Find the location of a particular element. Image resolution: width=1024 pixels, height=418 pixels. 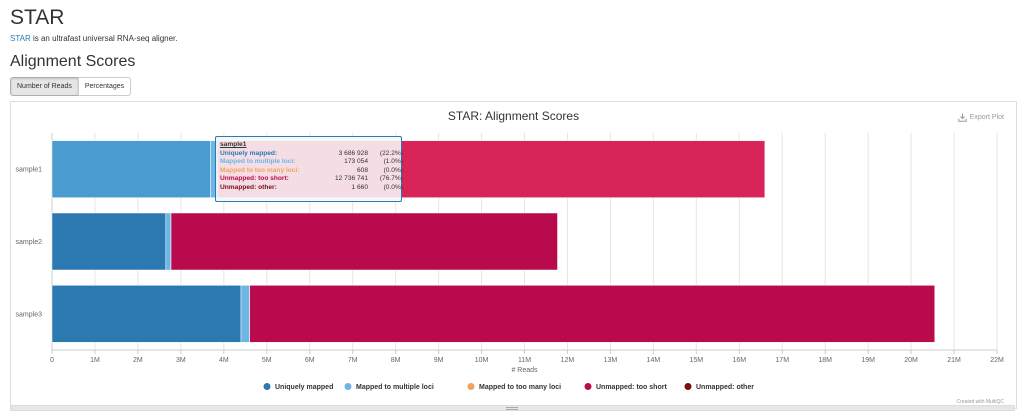

tooltip-row: Mapped to too many loci: 608 (0.0%) is located at coordinates (311, 171).